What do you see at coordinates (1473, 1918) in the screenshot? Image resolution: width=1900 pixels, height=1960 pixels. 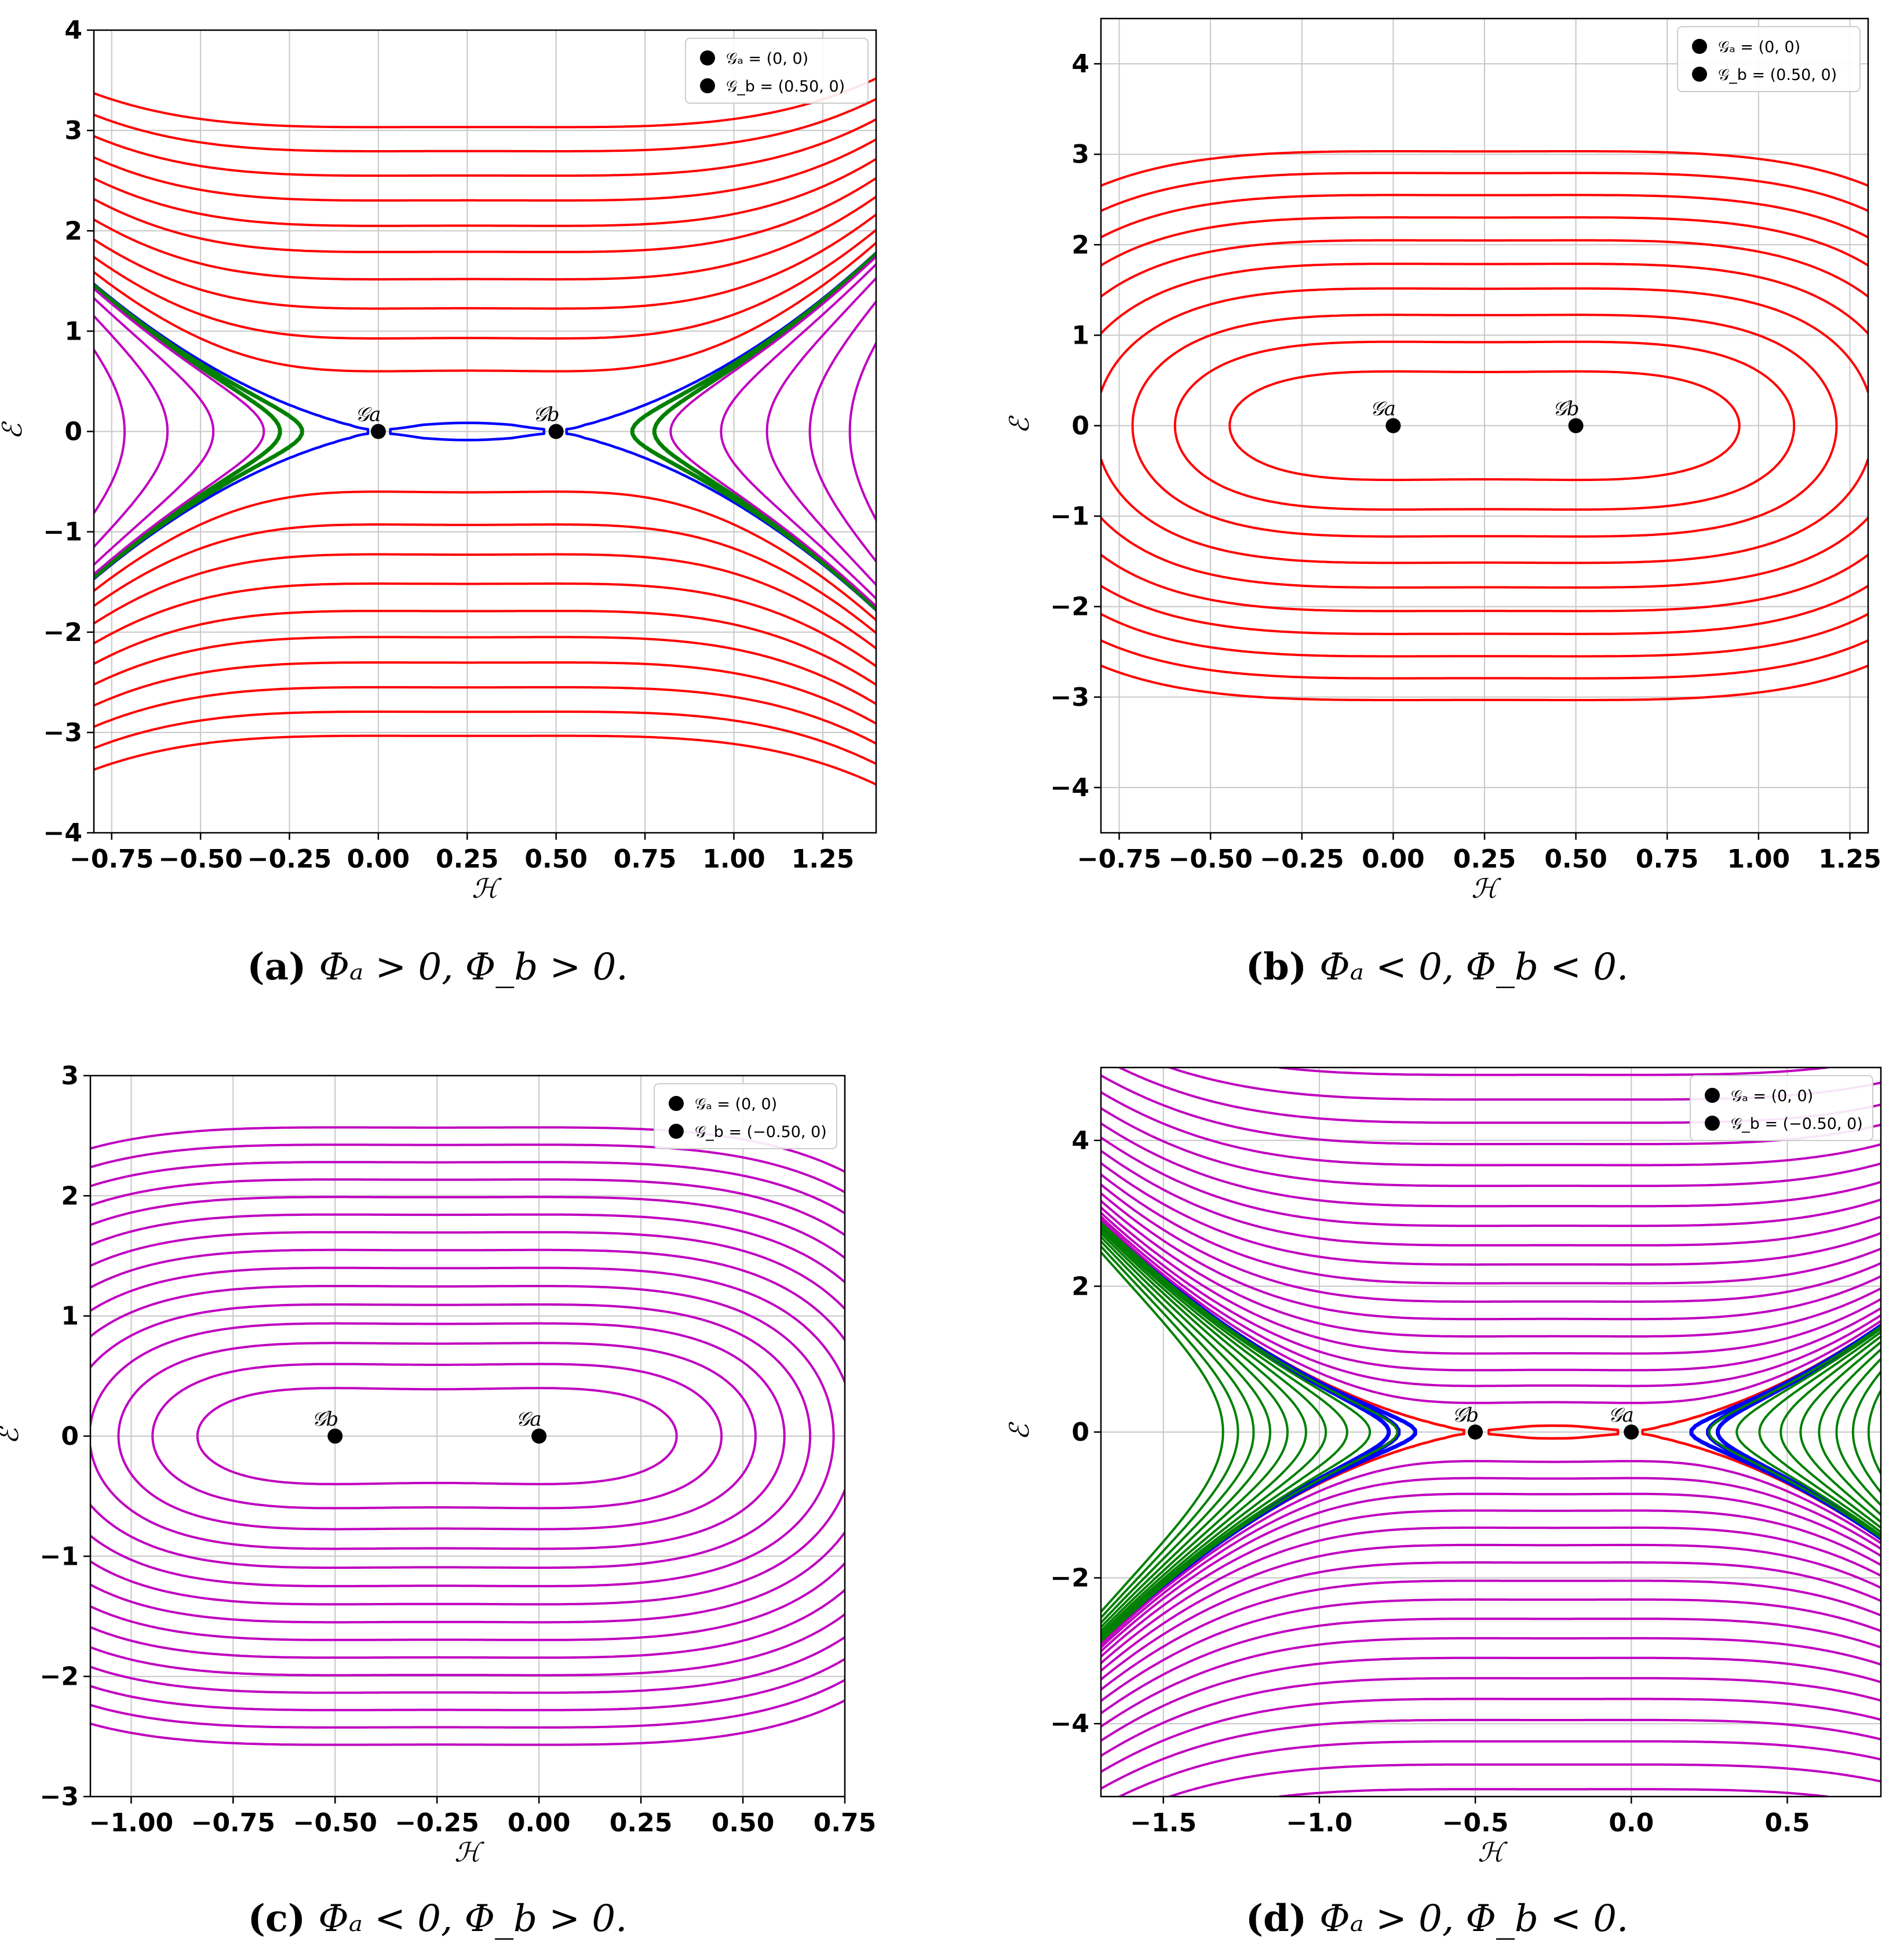 I see `caption-text: Φₐ > 0, Φ_b < 0.` at bounding box center [1473, 1918].